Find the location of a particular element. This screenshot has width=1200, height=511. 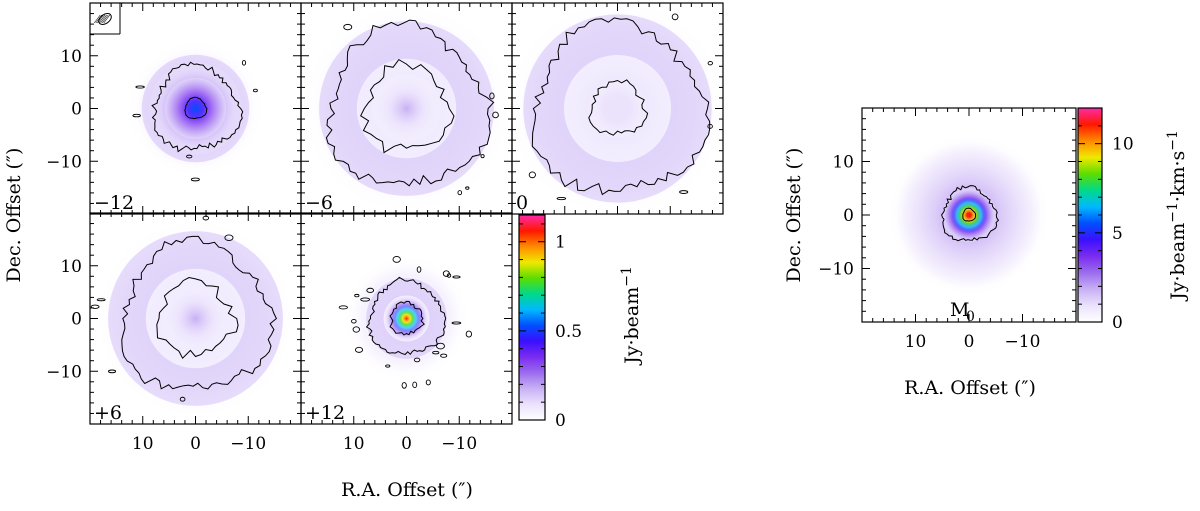

colorbar-channels: 00.51 is located at coordinates (550, 322).